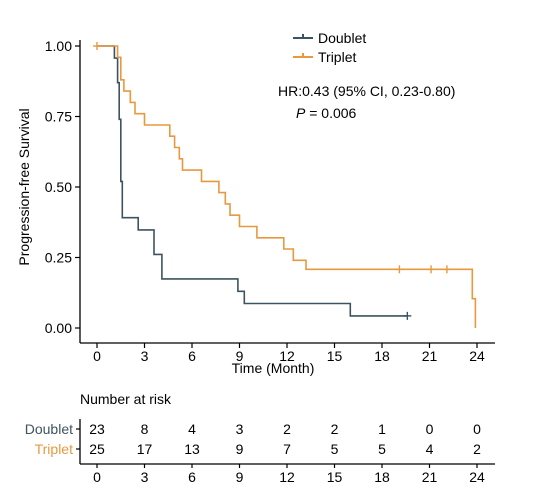  I want to click on legend-label-triplet: Triplet, so click(337, 57).